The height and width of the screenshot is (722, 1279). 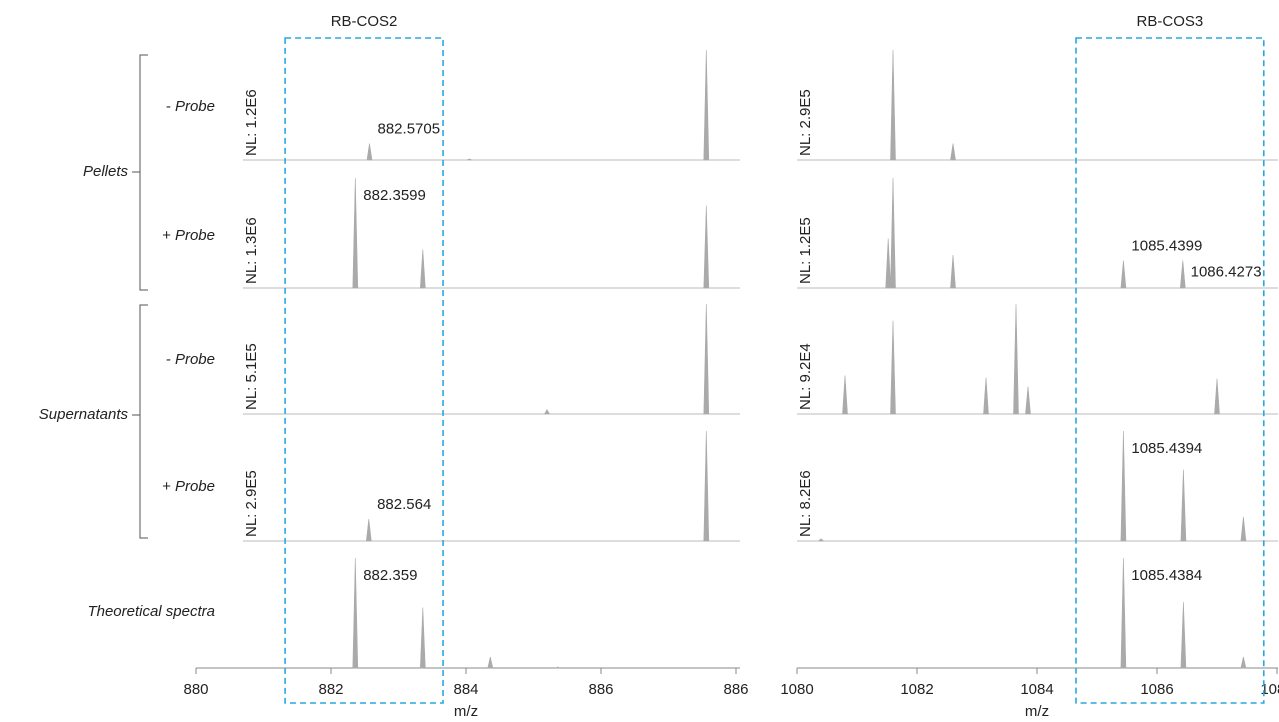 What do you see at coordinates (1166, 448) in the screenshot?
I see `peak-annotation: 1085.4394` at bounding box center [1166, 448].